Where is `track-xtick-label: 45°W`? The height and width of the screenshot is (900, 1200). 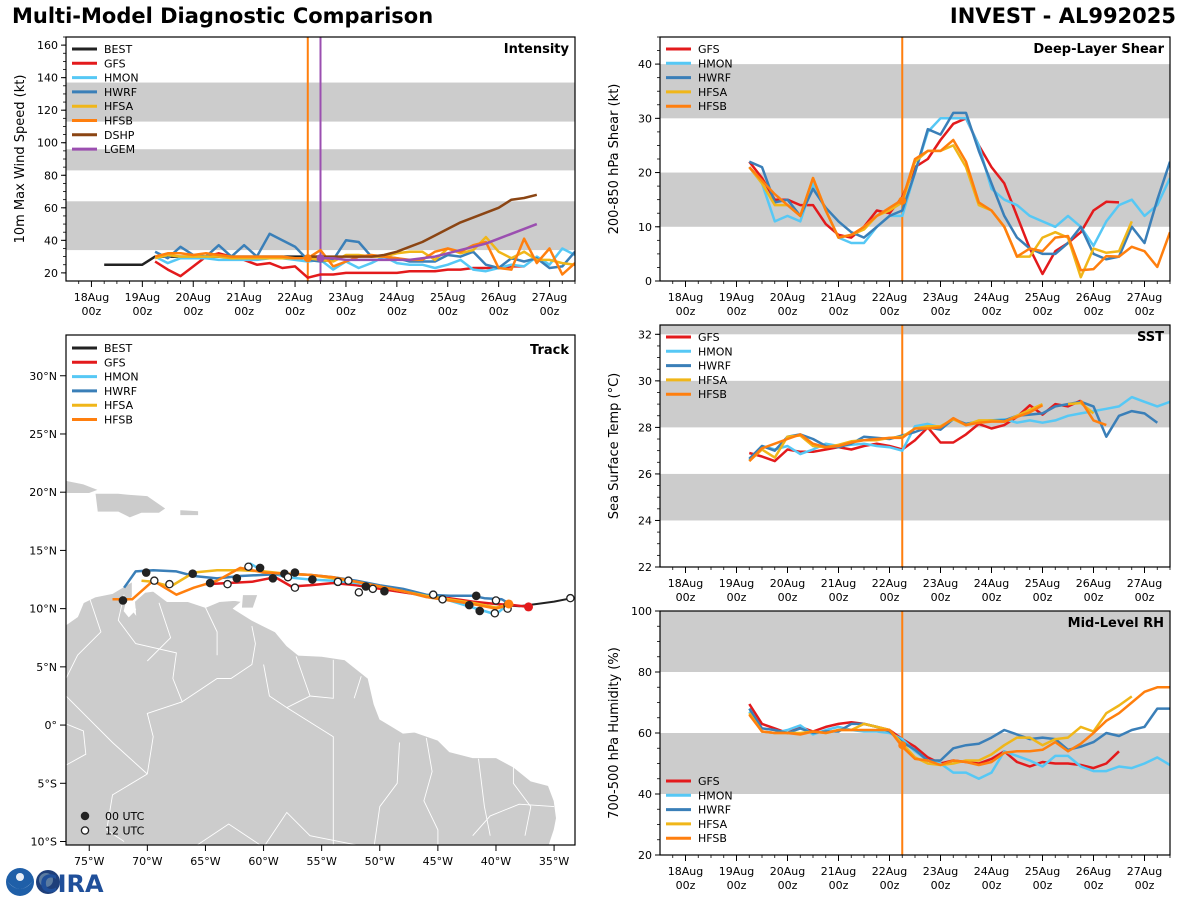 track-xtick-label: 45°W is located at coordinates (438, 861).